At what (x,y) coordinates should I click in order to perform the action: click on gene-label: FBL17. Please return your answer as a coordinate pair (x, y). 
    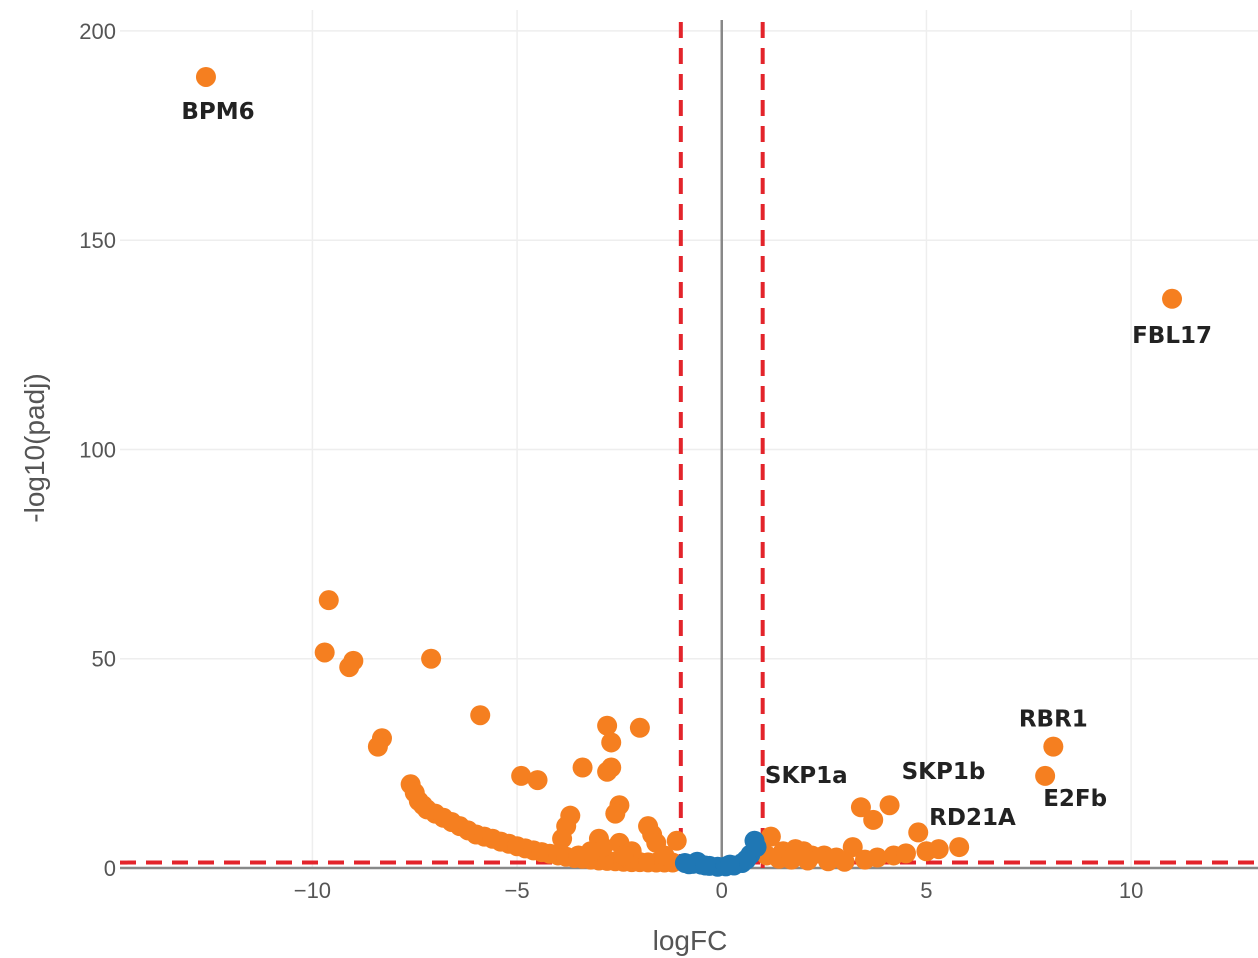
    Looking at the image, I should click on (1172, 336).